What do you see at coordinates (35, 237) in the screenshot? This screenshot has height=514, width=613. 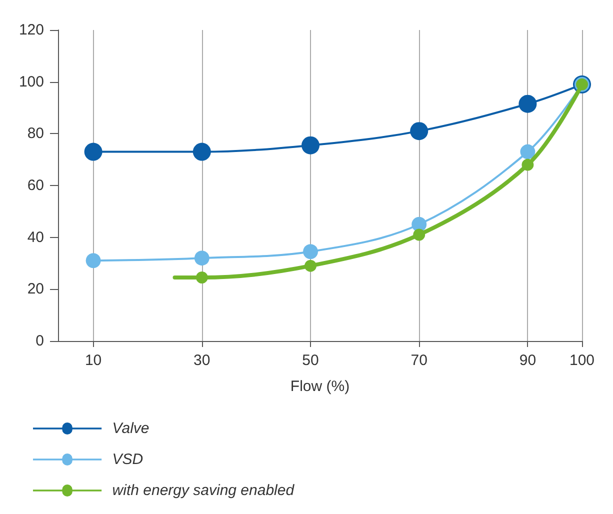 I see `y-tick-label: 40` at bounding box center [35, 237].